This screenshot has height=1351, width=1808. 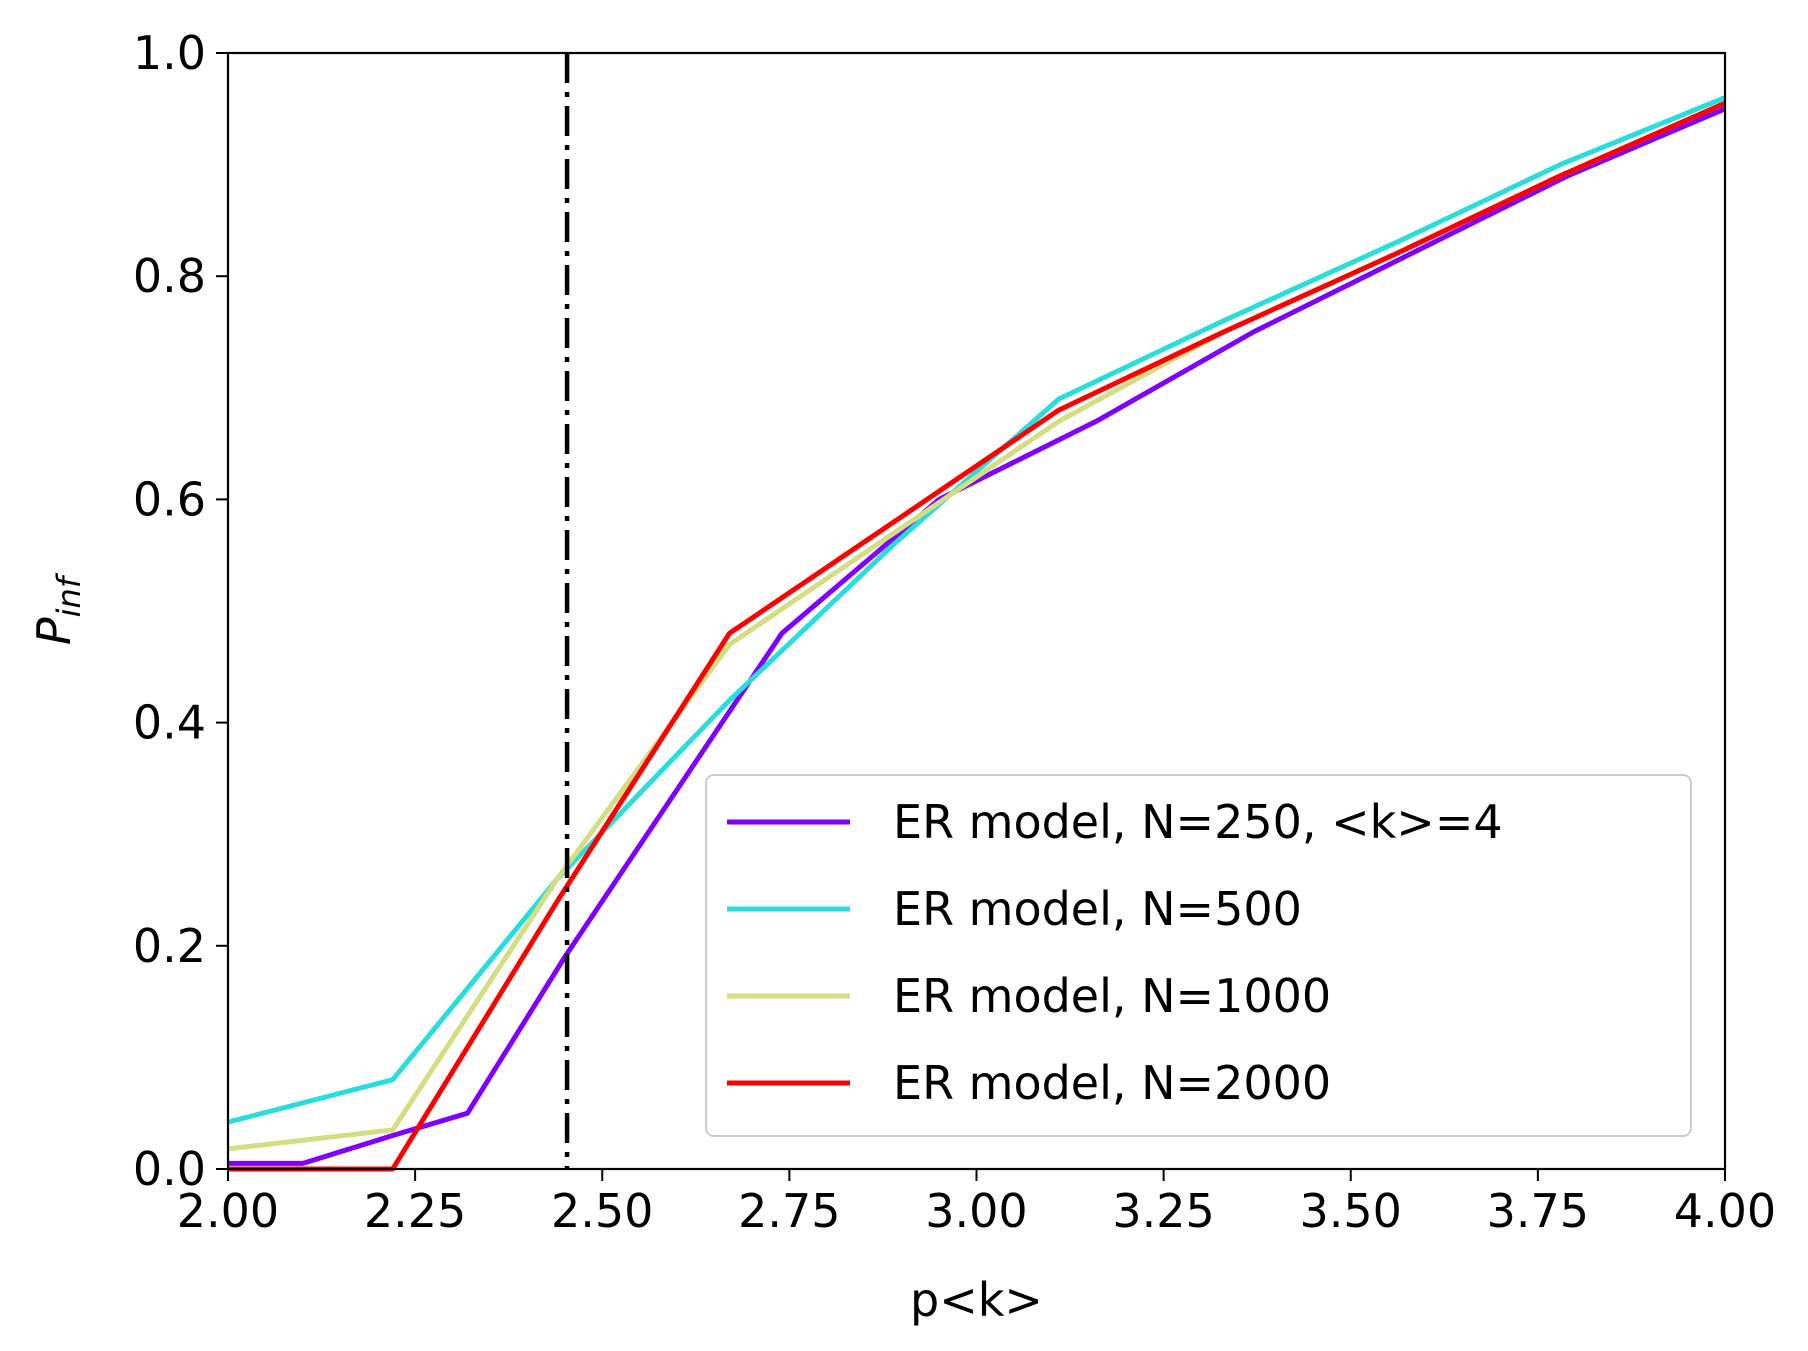 I want to click on x-tick-label: 3.00, so click(x=976, y=1211).